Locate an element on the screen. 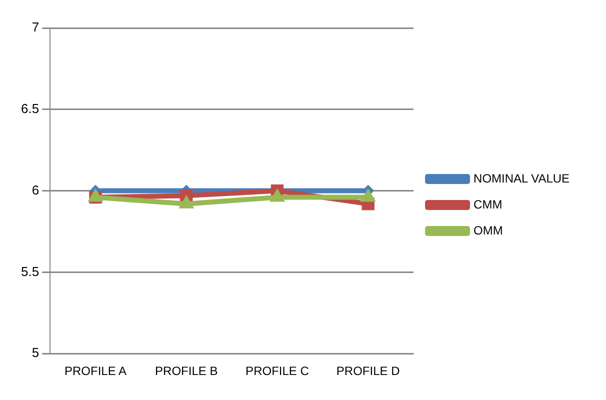 This screenshot has height=400, width=606. x-tick-label: PROFILE B is located at coordinates (186, 371).